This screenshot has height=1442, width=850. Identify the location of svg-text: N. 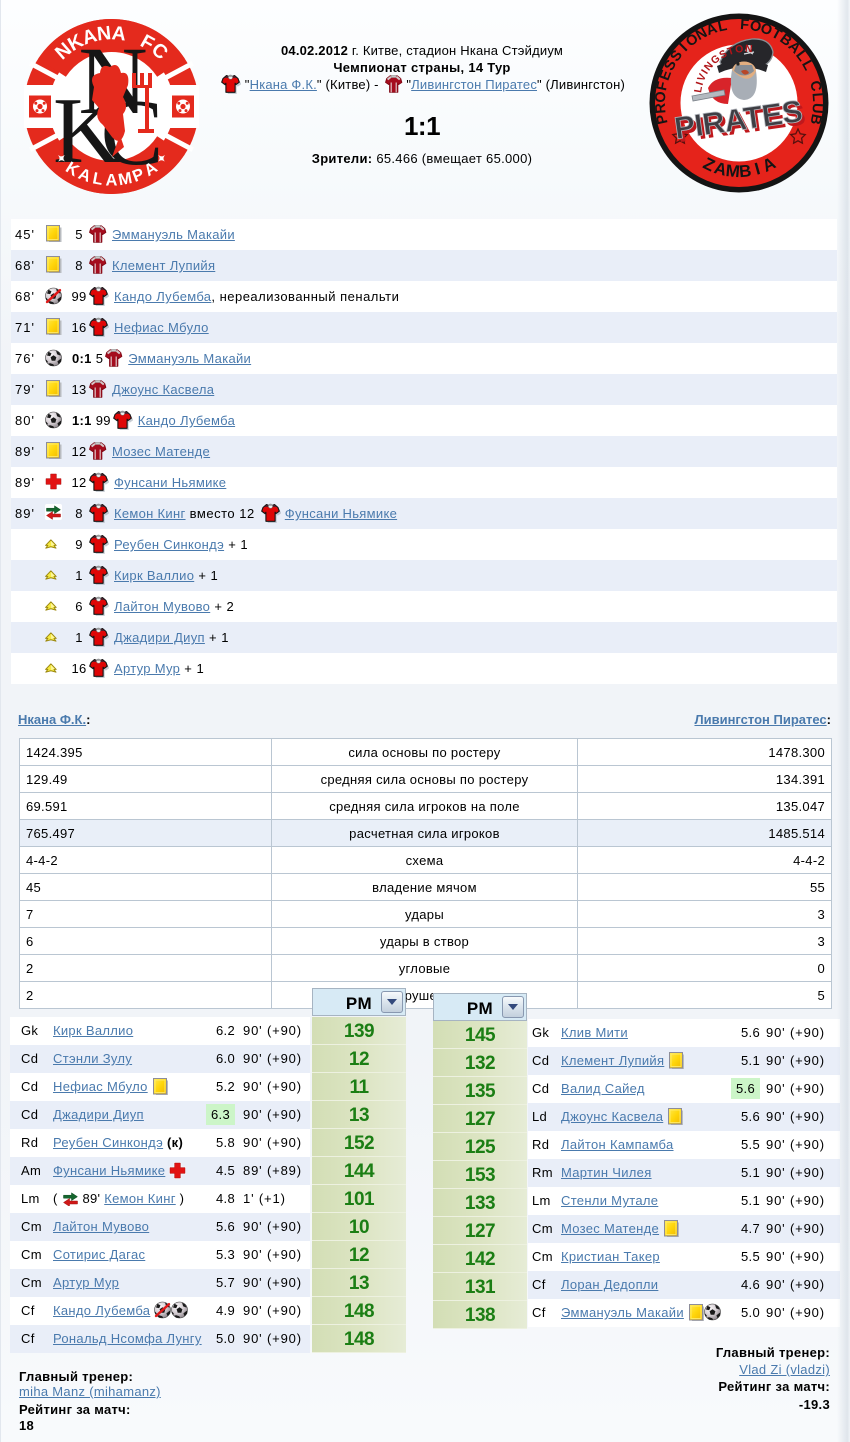
(104, 33).